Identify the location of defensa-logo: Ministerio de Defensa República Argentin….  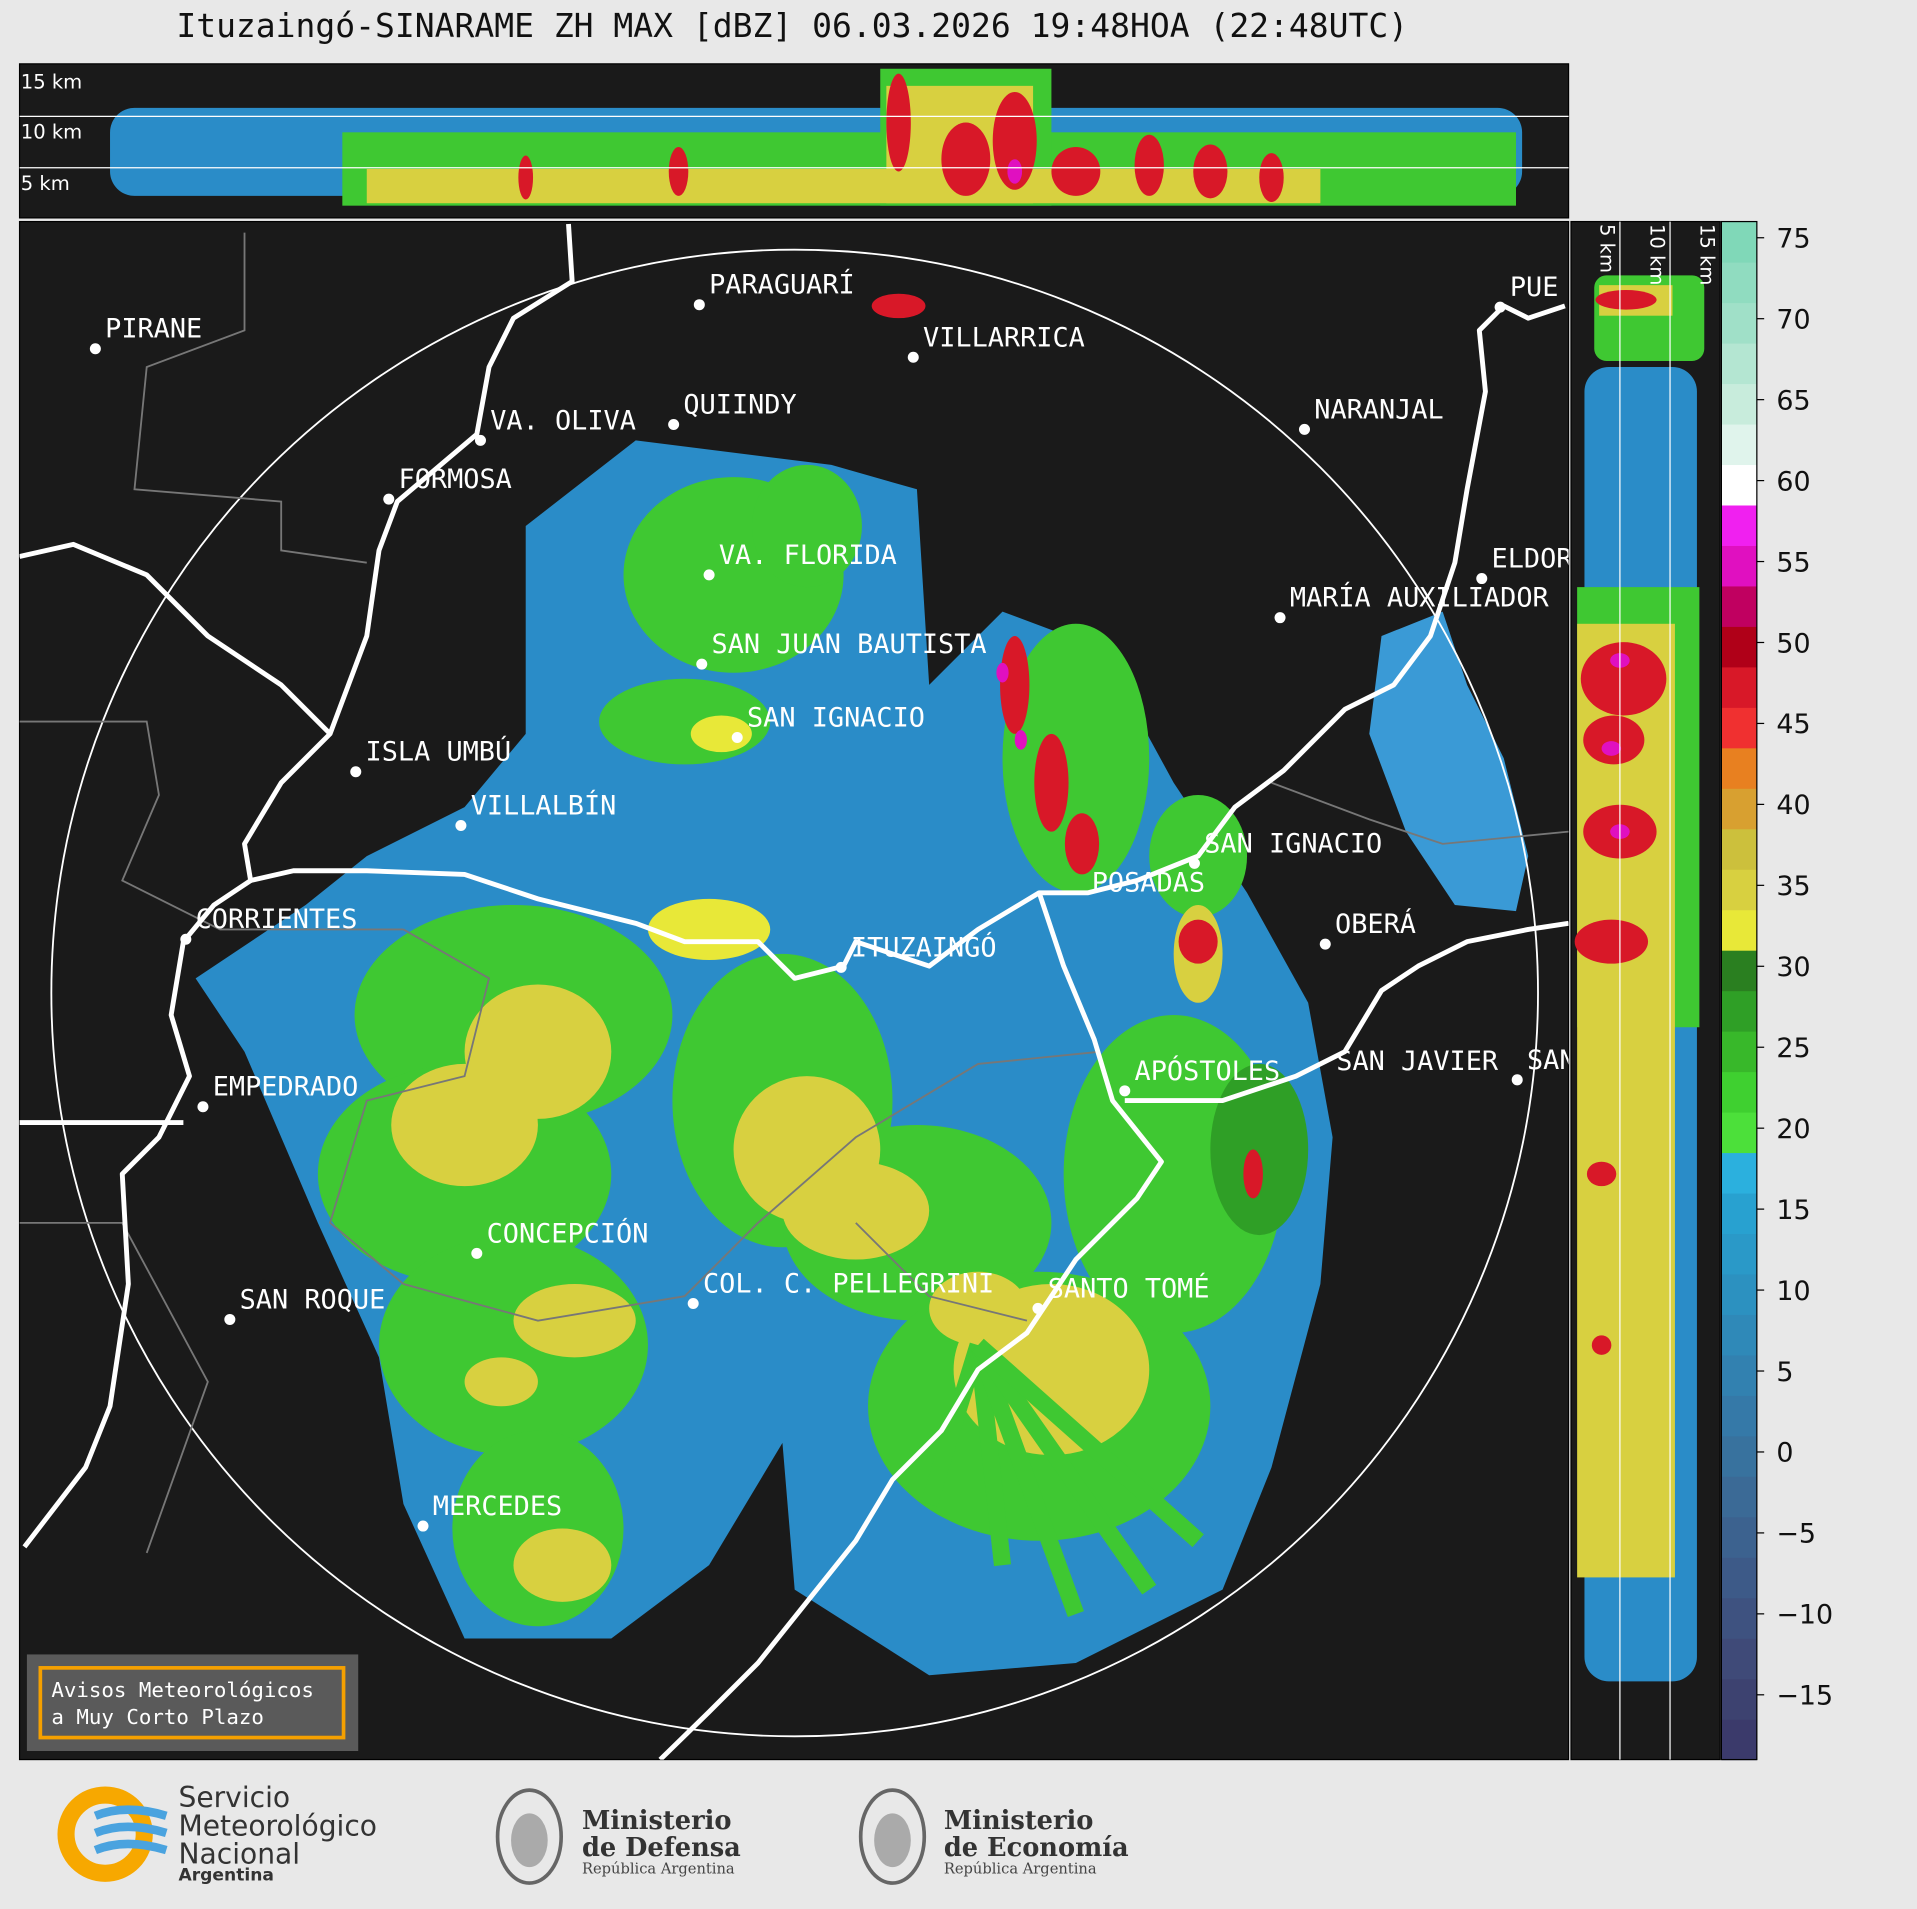
(618, 1836).